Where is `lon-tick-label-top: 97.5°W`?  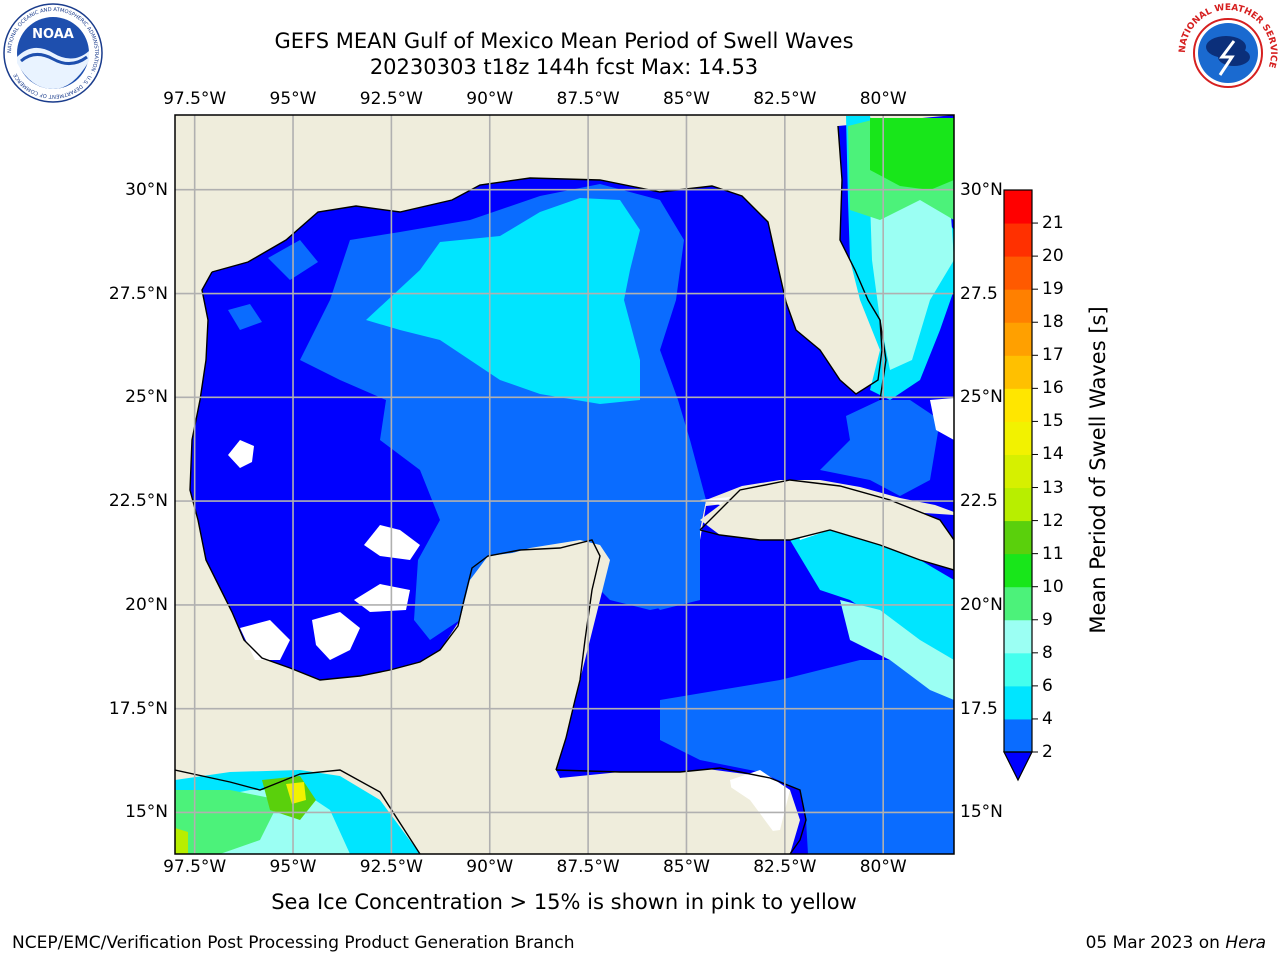 lon-tick-label-top: 97.5°W is located at coordinates (195, 99).